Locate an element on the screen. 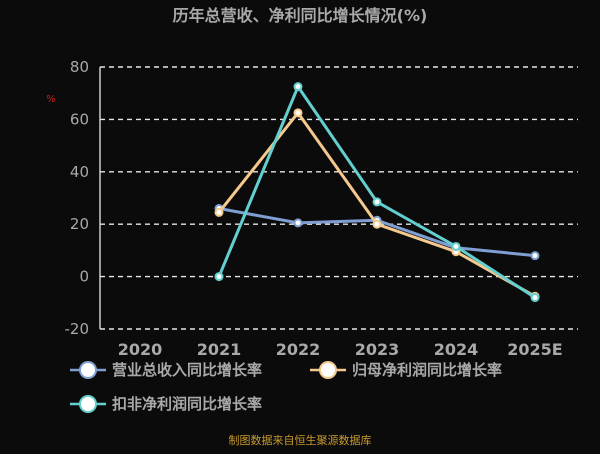 The width and height of the screenshot is (600, 454). x-tick-label: 2020 is located at coordinates (140, 349).